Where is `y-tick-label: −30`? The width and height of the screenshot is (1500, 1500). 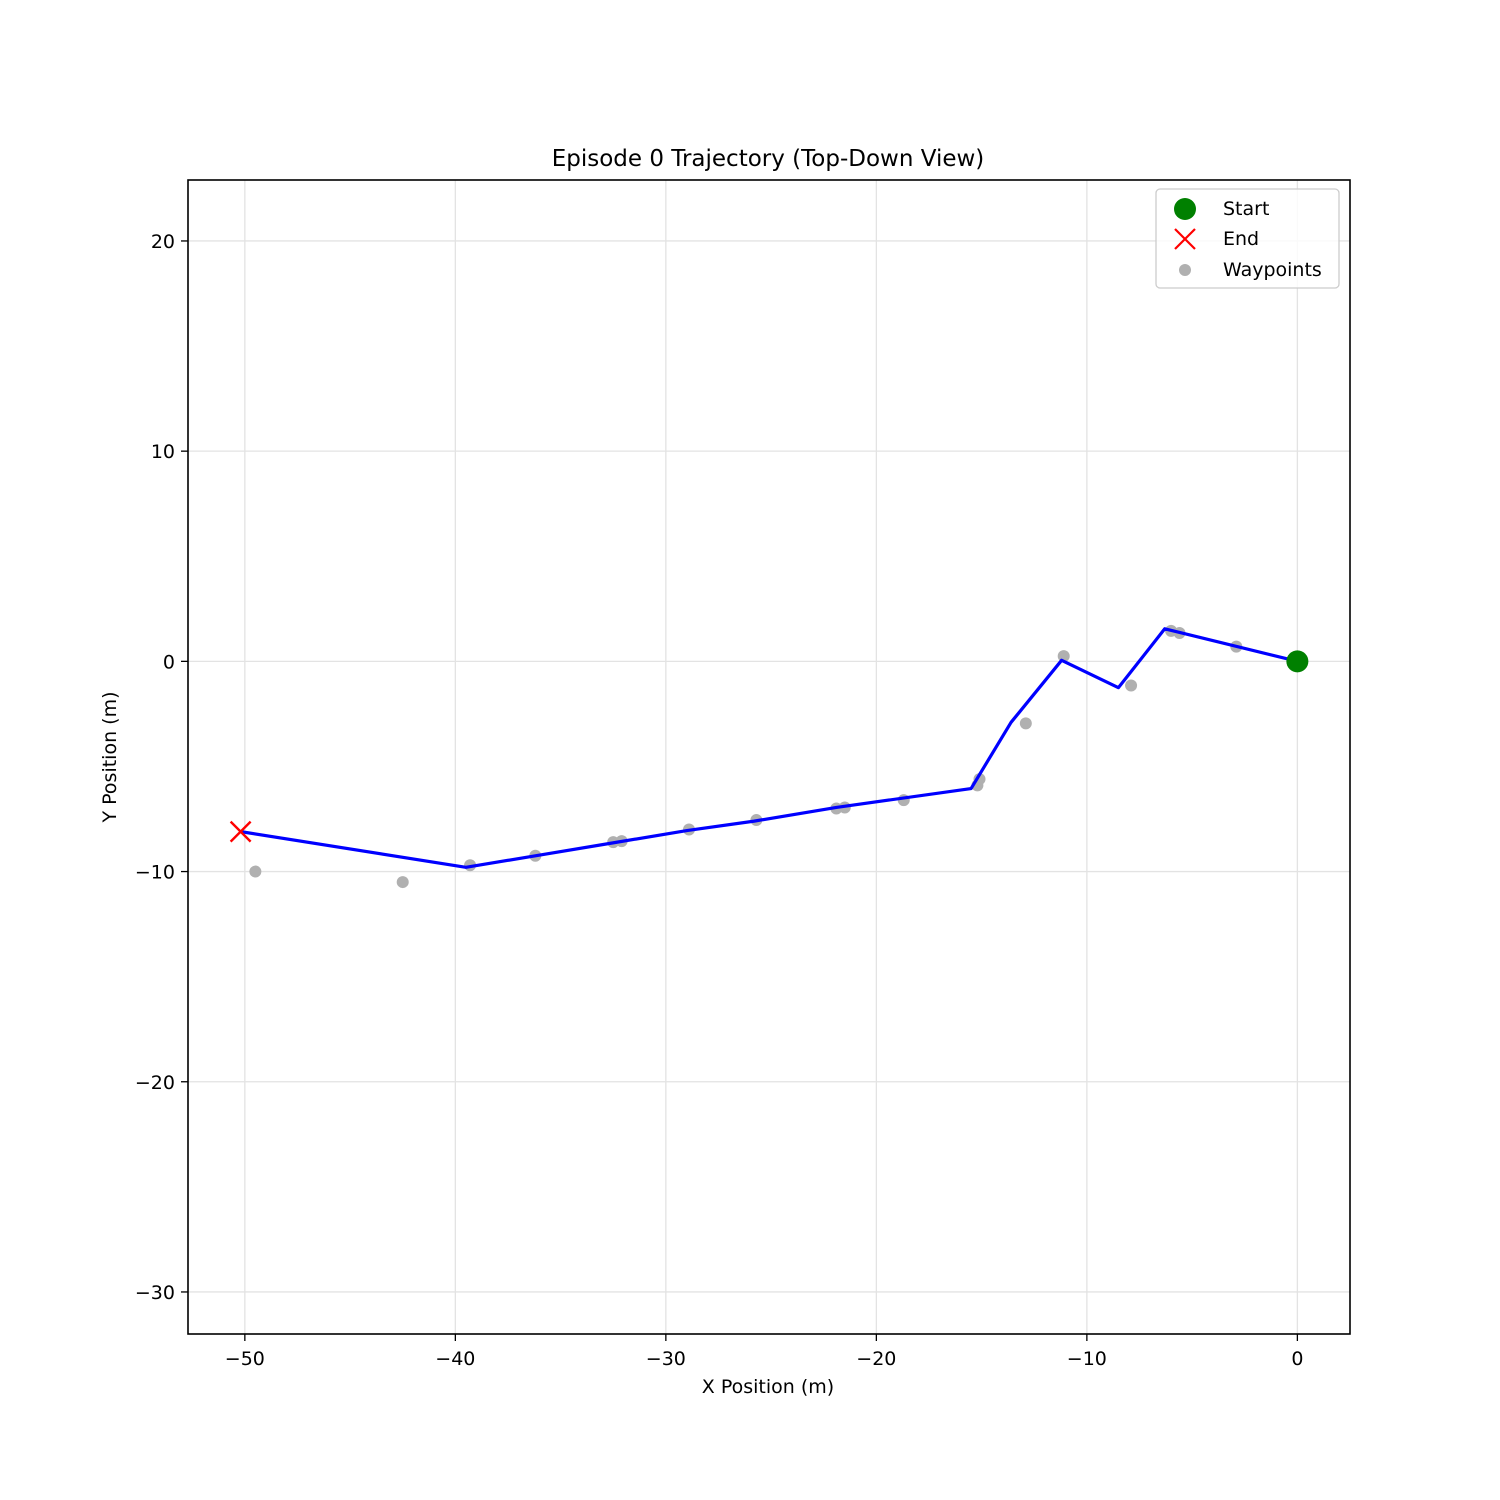 y-tick-label: −30 is located at coordinates (155, 1293).